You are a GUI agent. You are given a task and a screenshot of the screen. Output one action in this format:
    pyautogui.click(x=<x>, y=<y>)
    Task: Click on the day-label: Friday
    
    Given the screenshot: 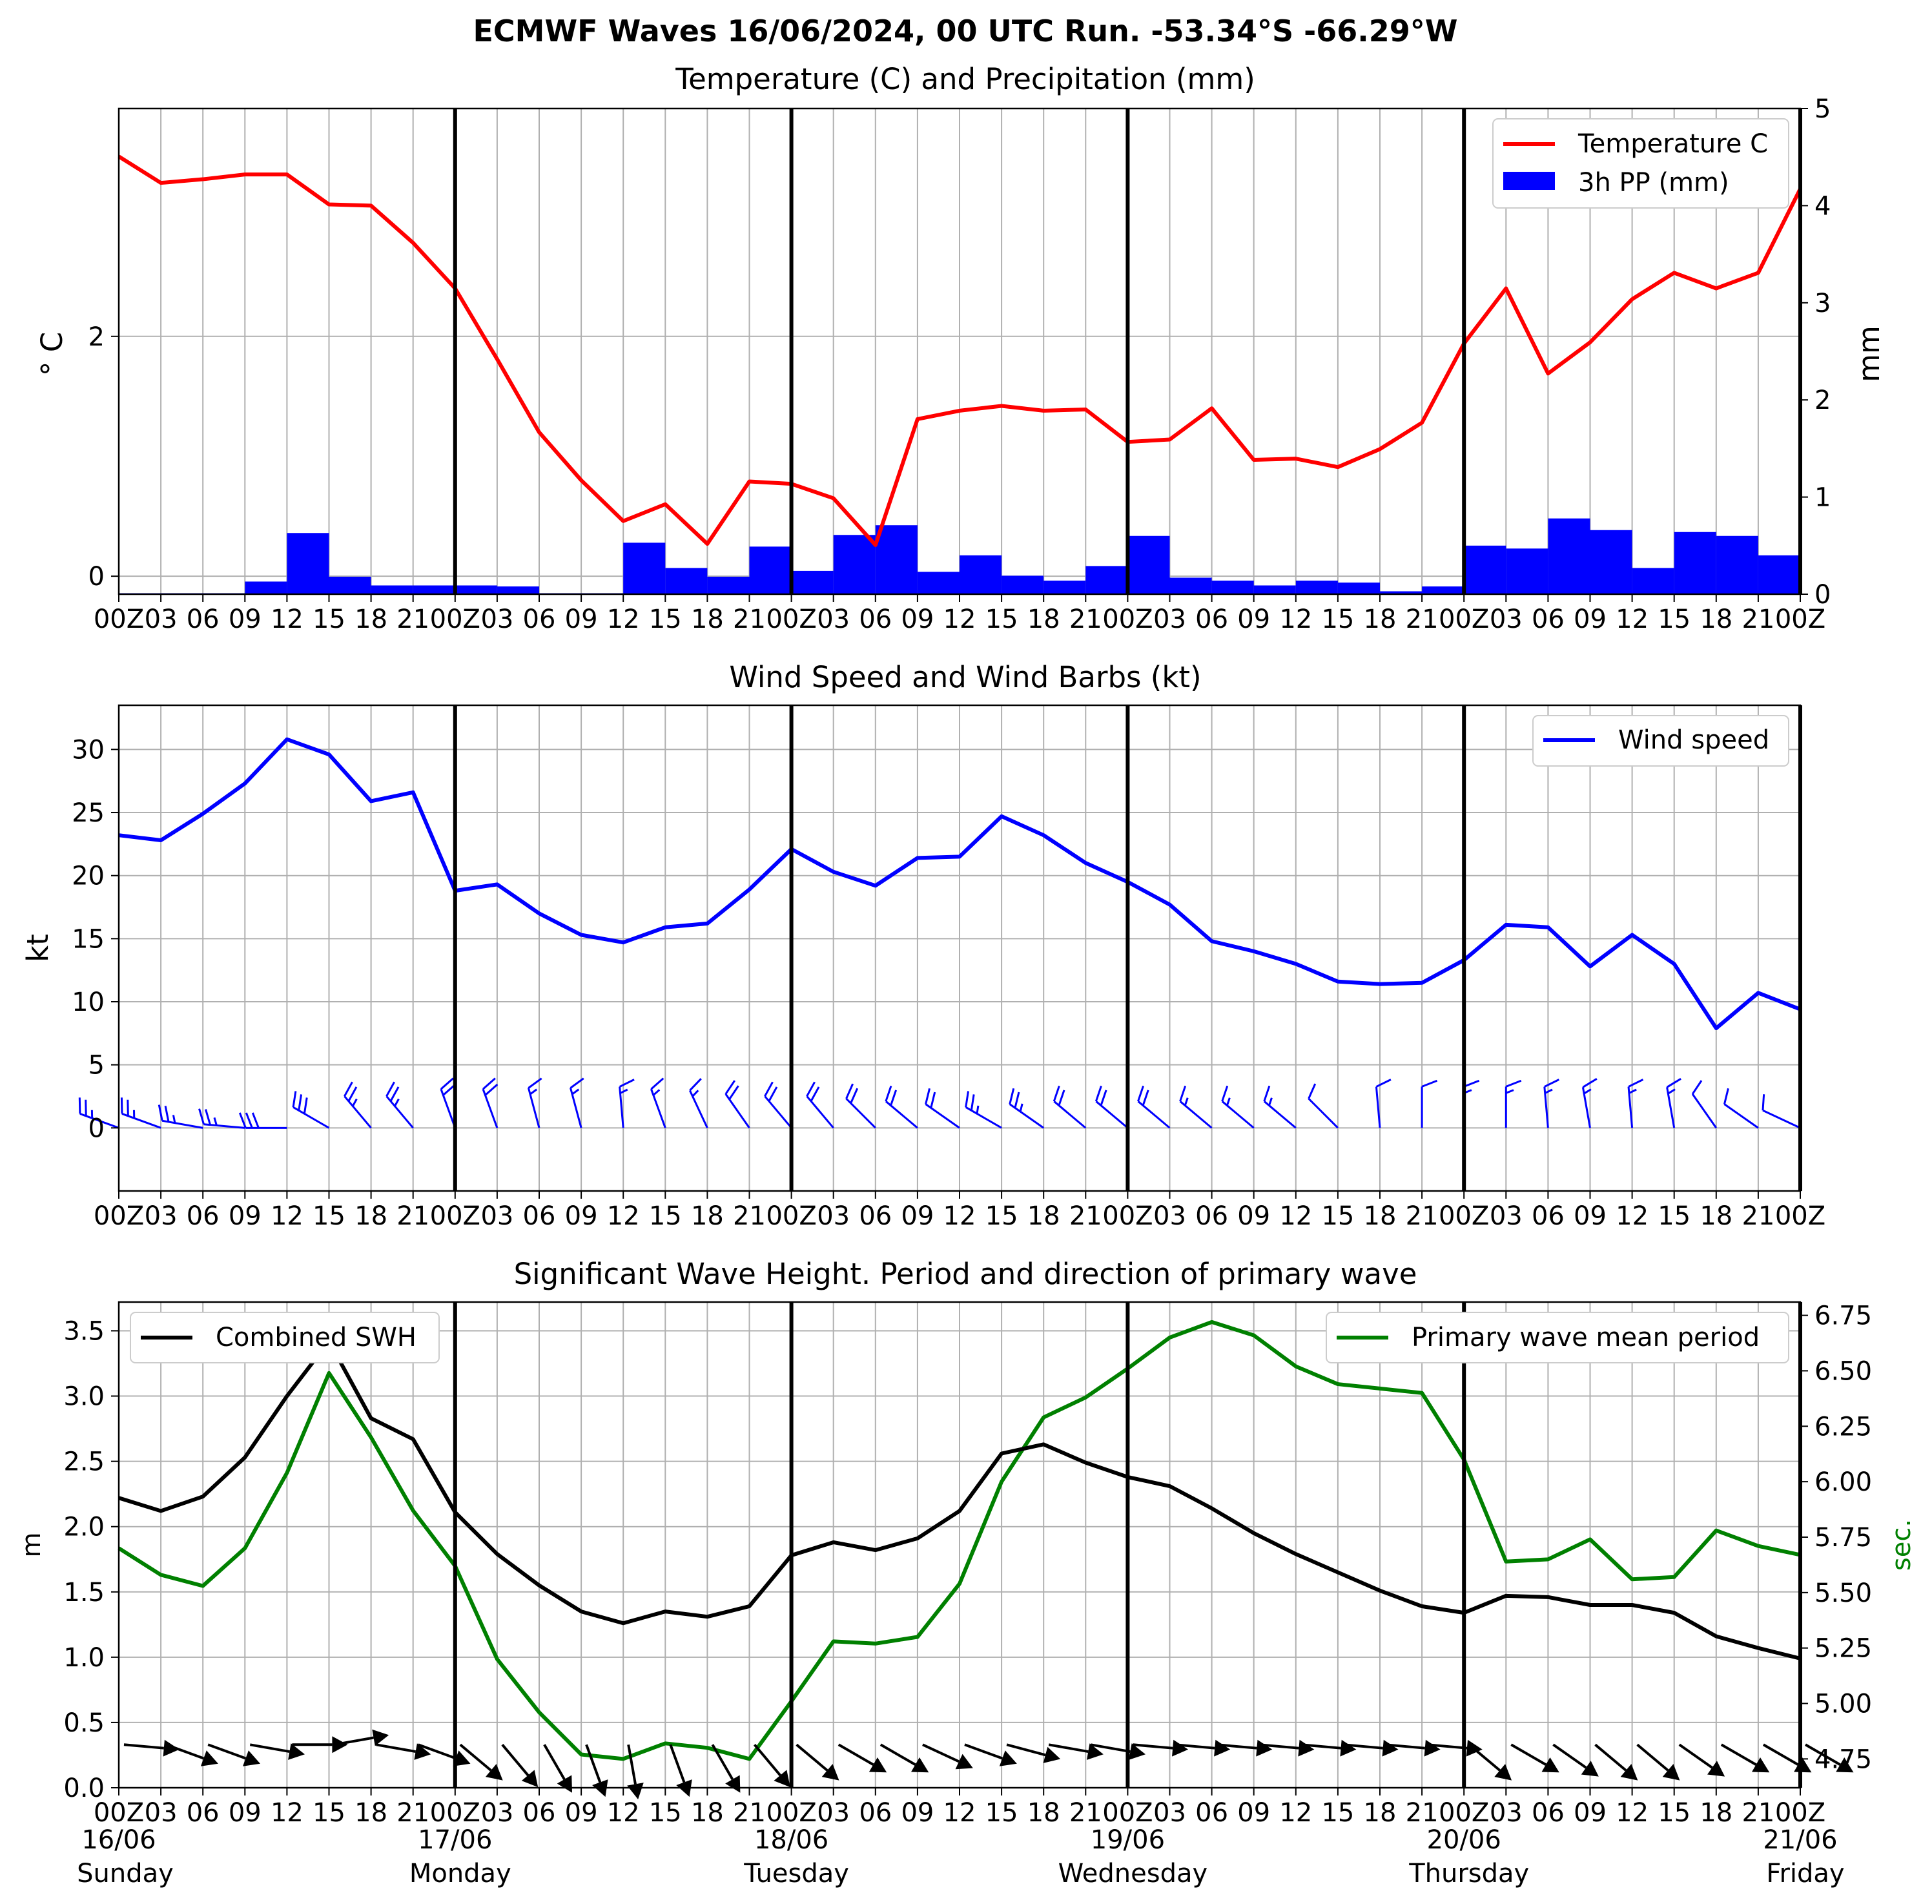 What is the action you would take?
    pyautogui.click(x=1805, y=1873)
    